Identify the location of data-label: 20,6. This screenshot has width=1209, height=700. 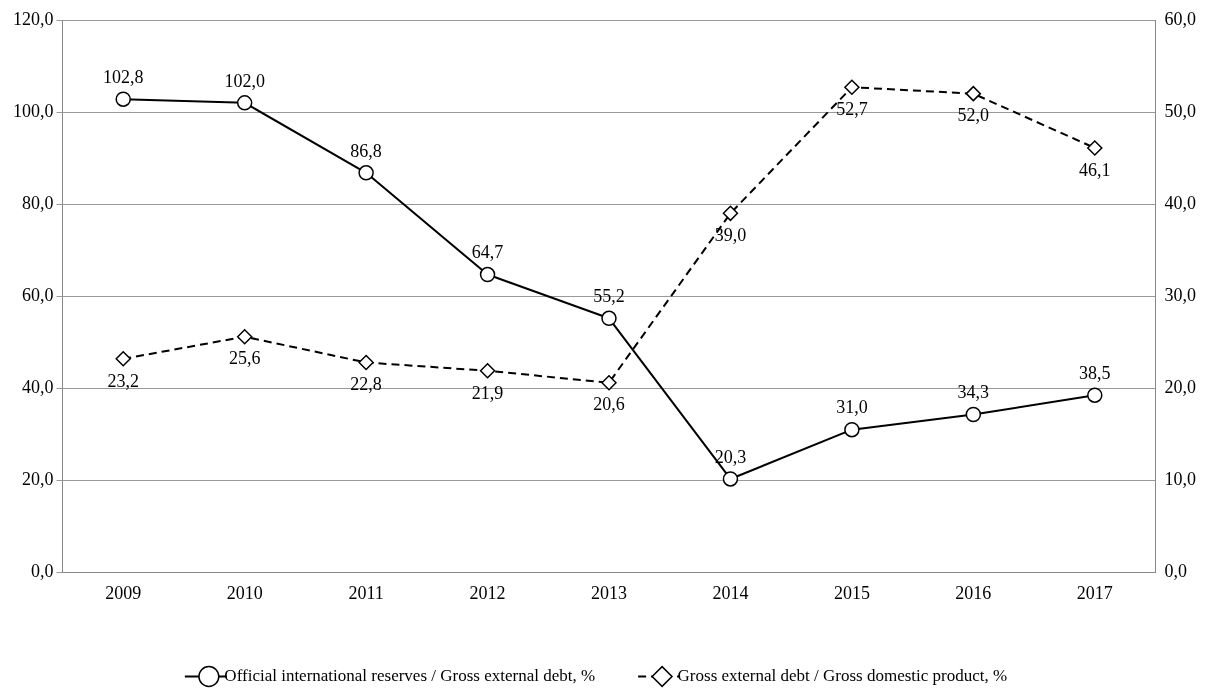
(609, 404).